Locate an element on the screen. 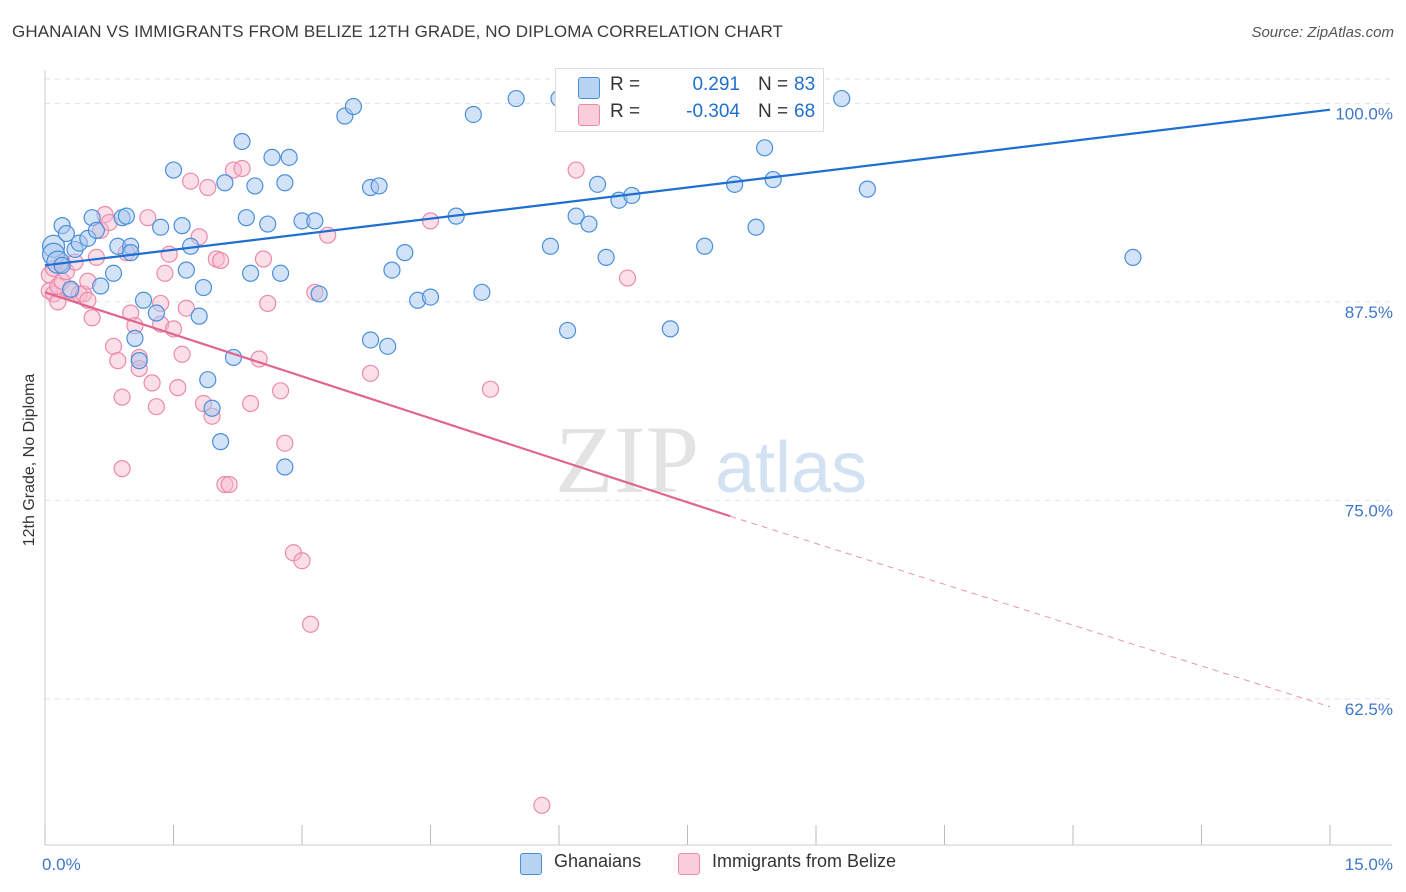 This screenshot has height=892, width=1406. correlation-legend: R = 0.291 N = 83 R = -0.304 N = 68 is located at coordinates (689, 100).